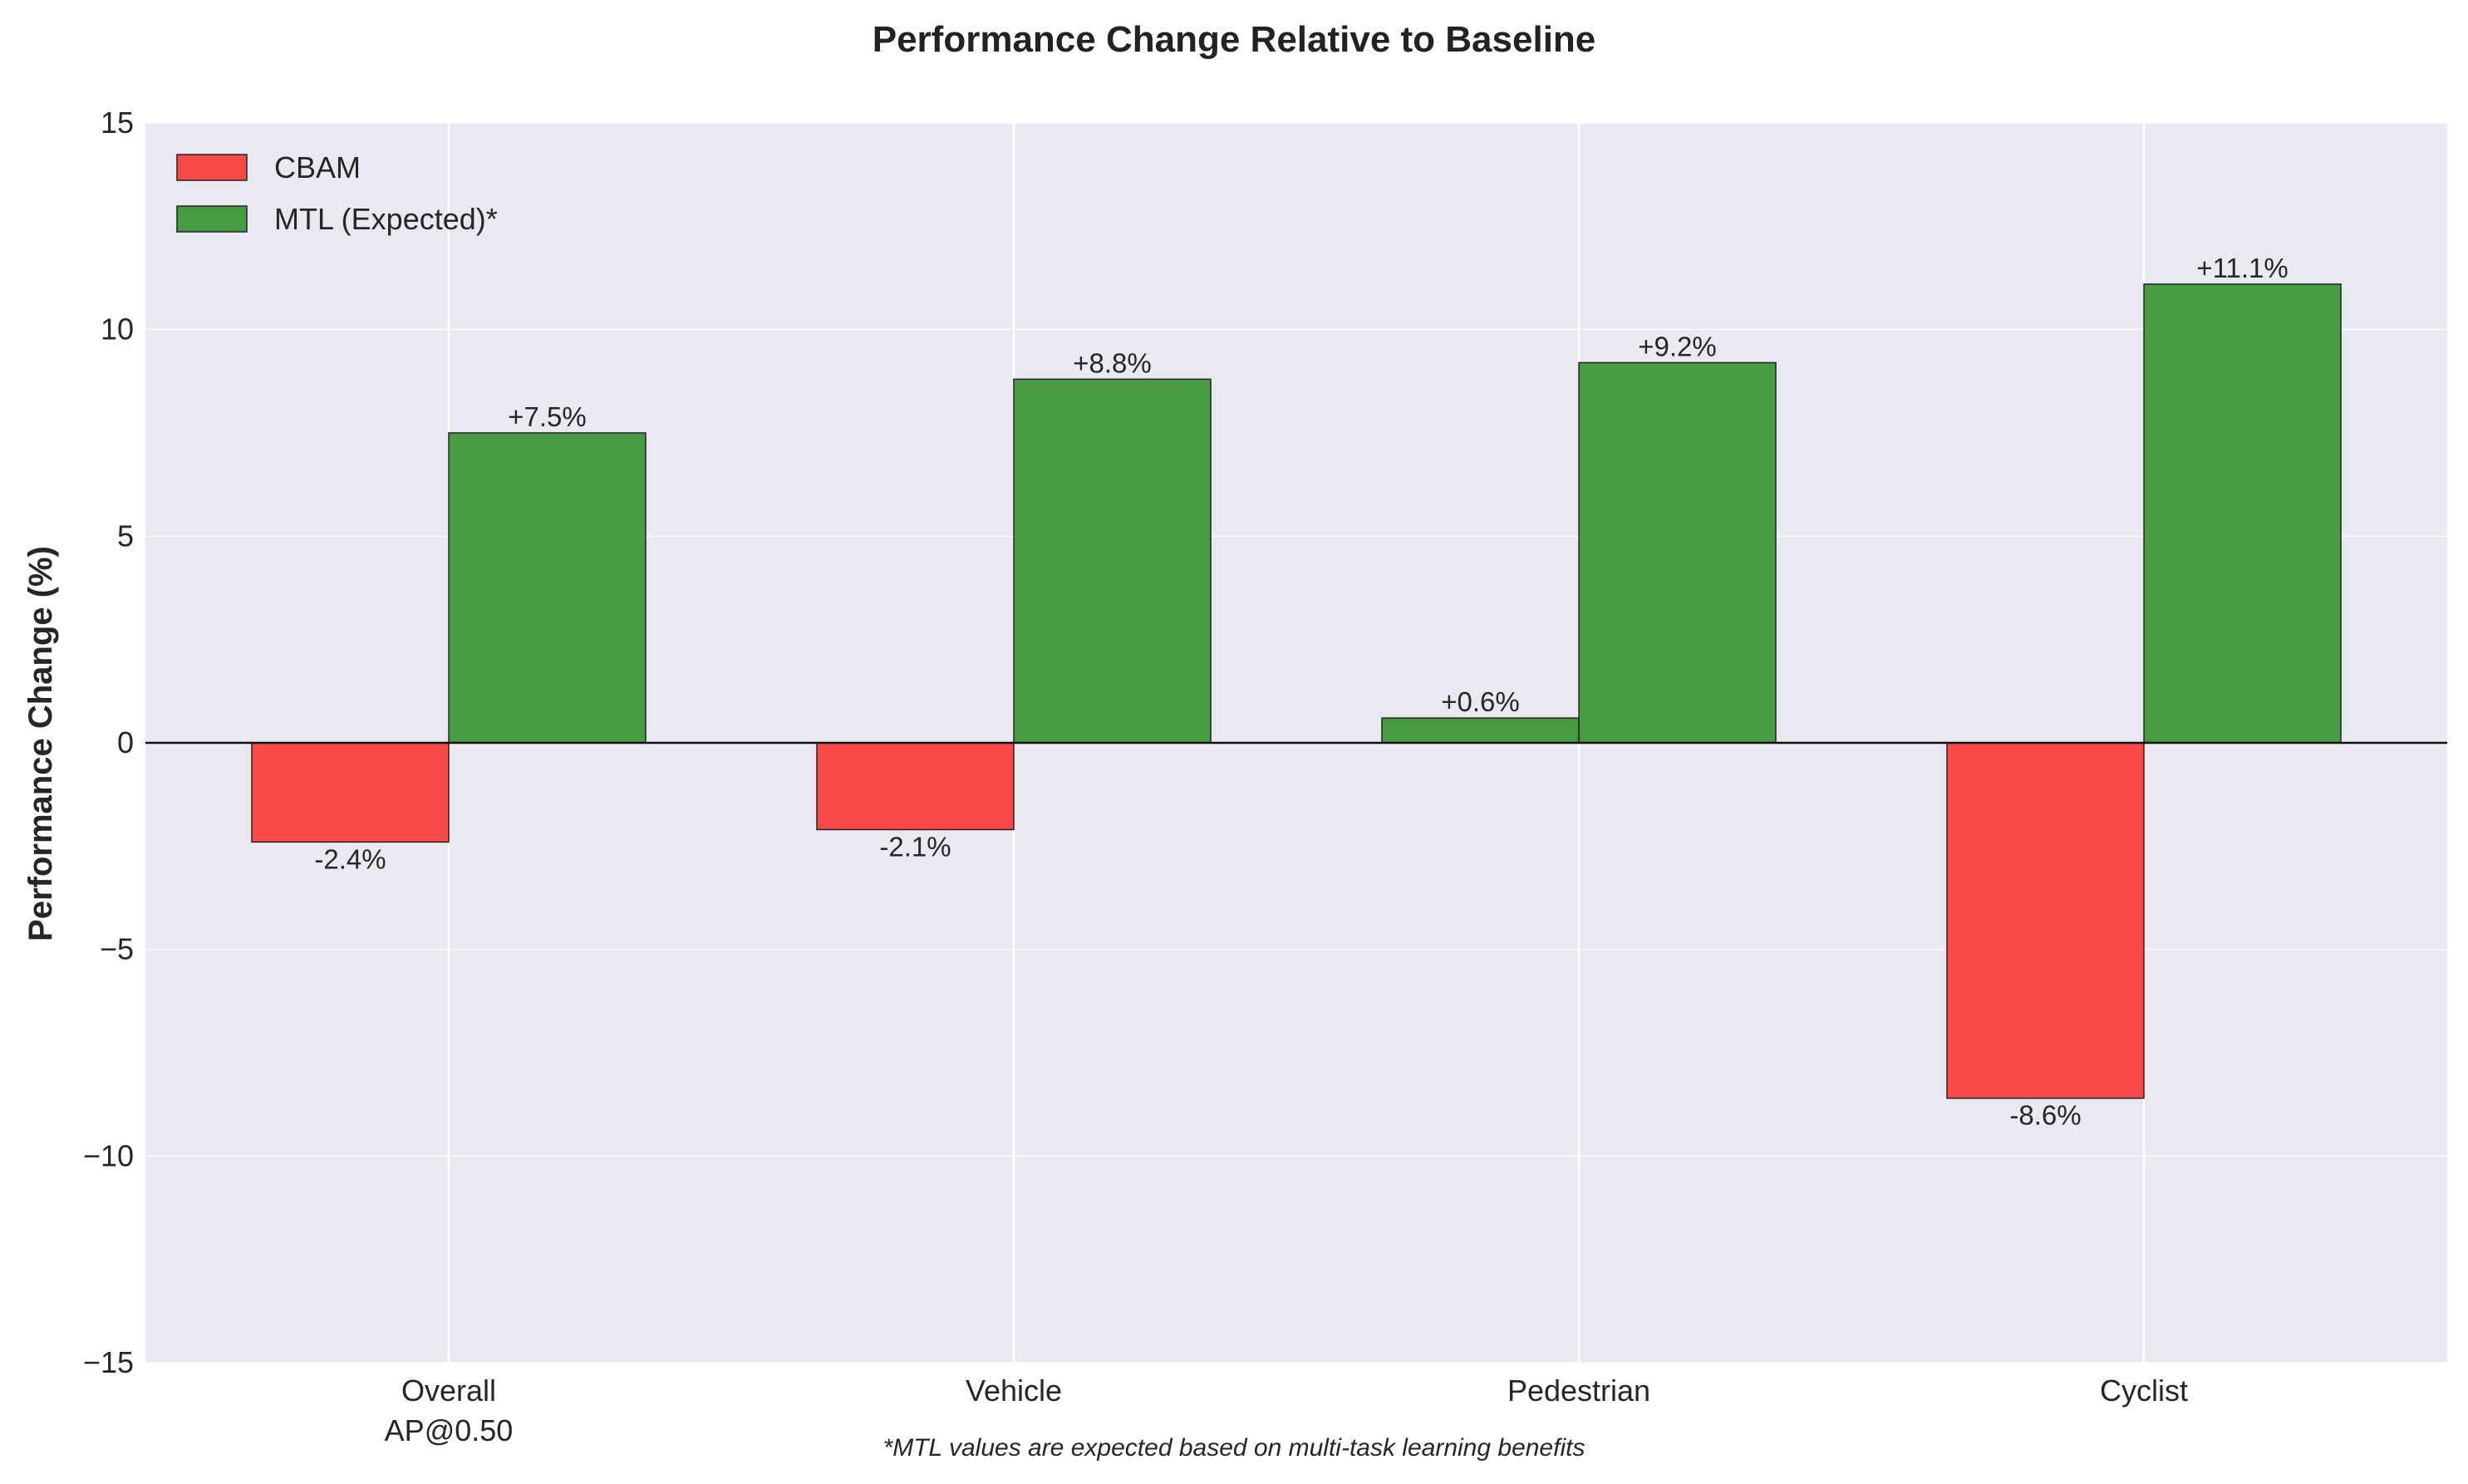  Describe the element at coordinates (1112, 362) in the screenshot. I see `data-label: +8.8%` at that location.